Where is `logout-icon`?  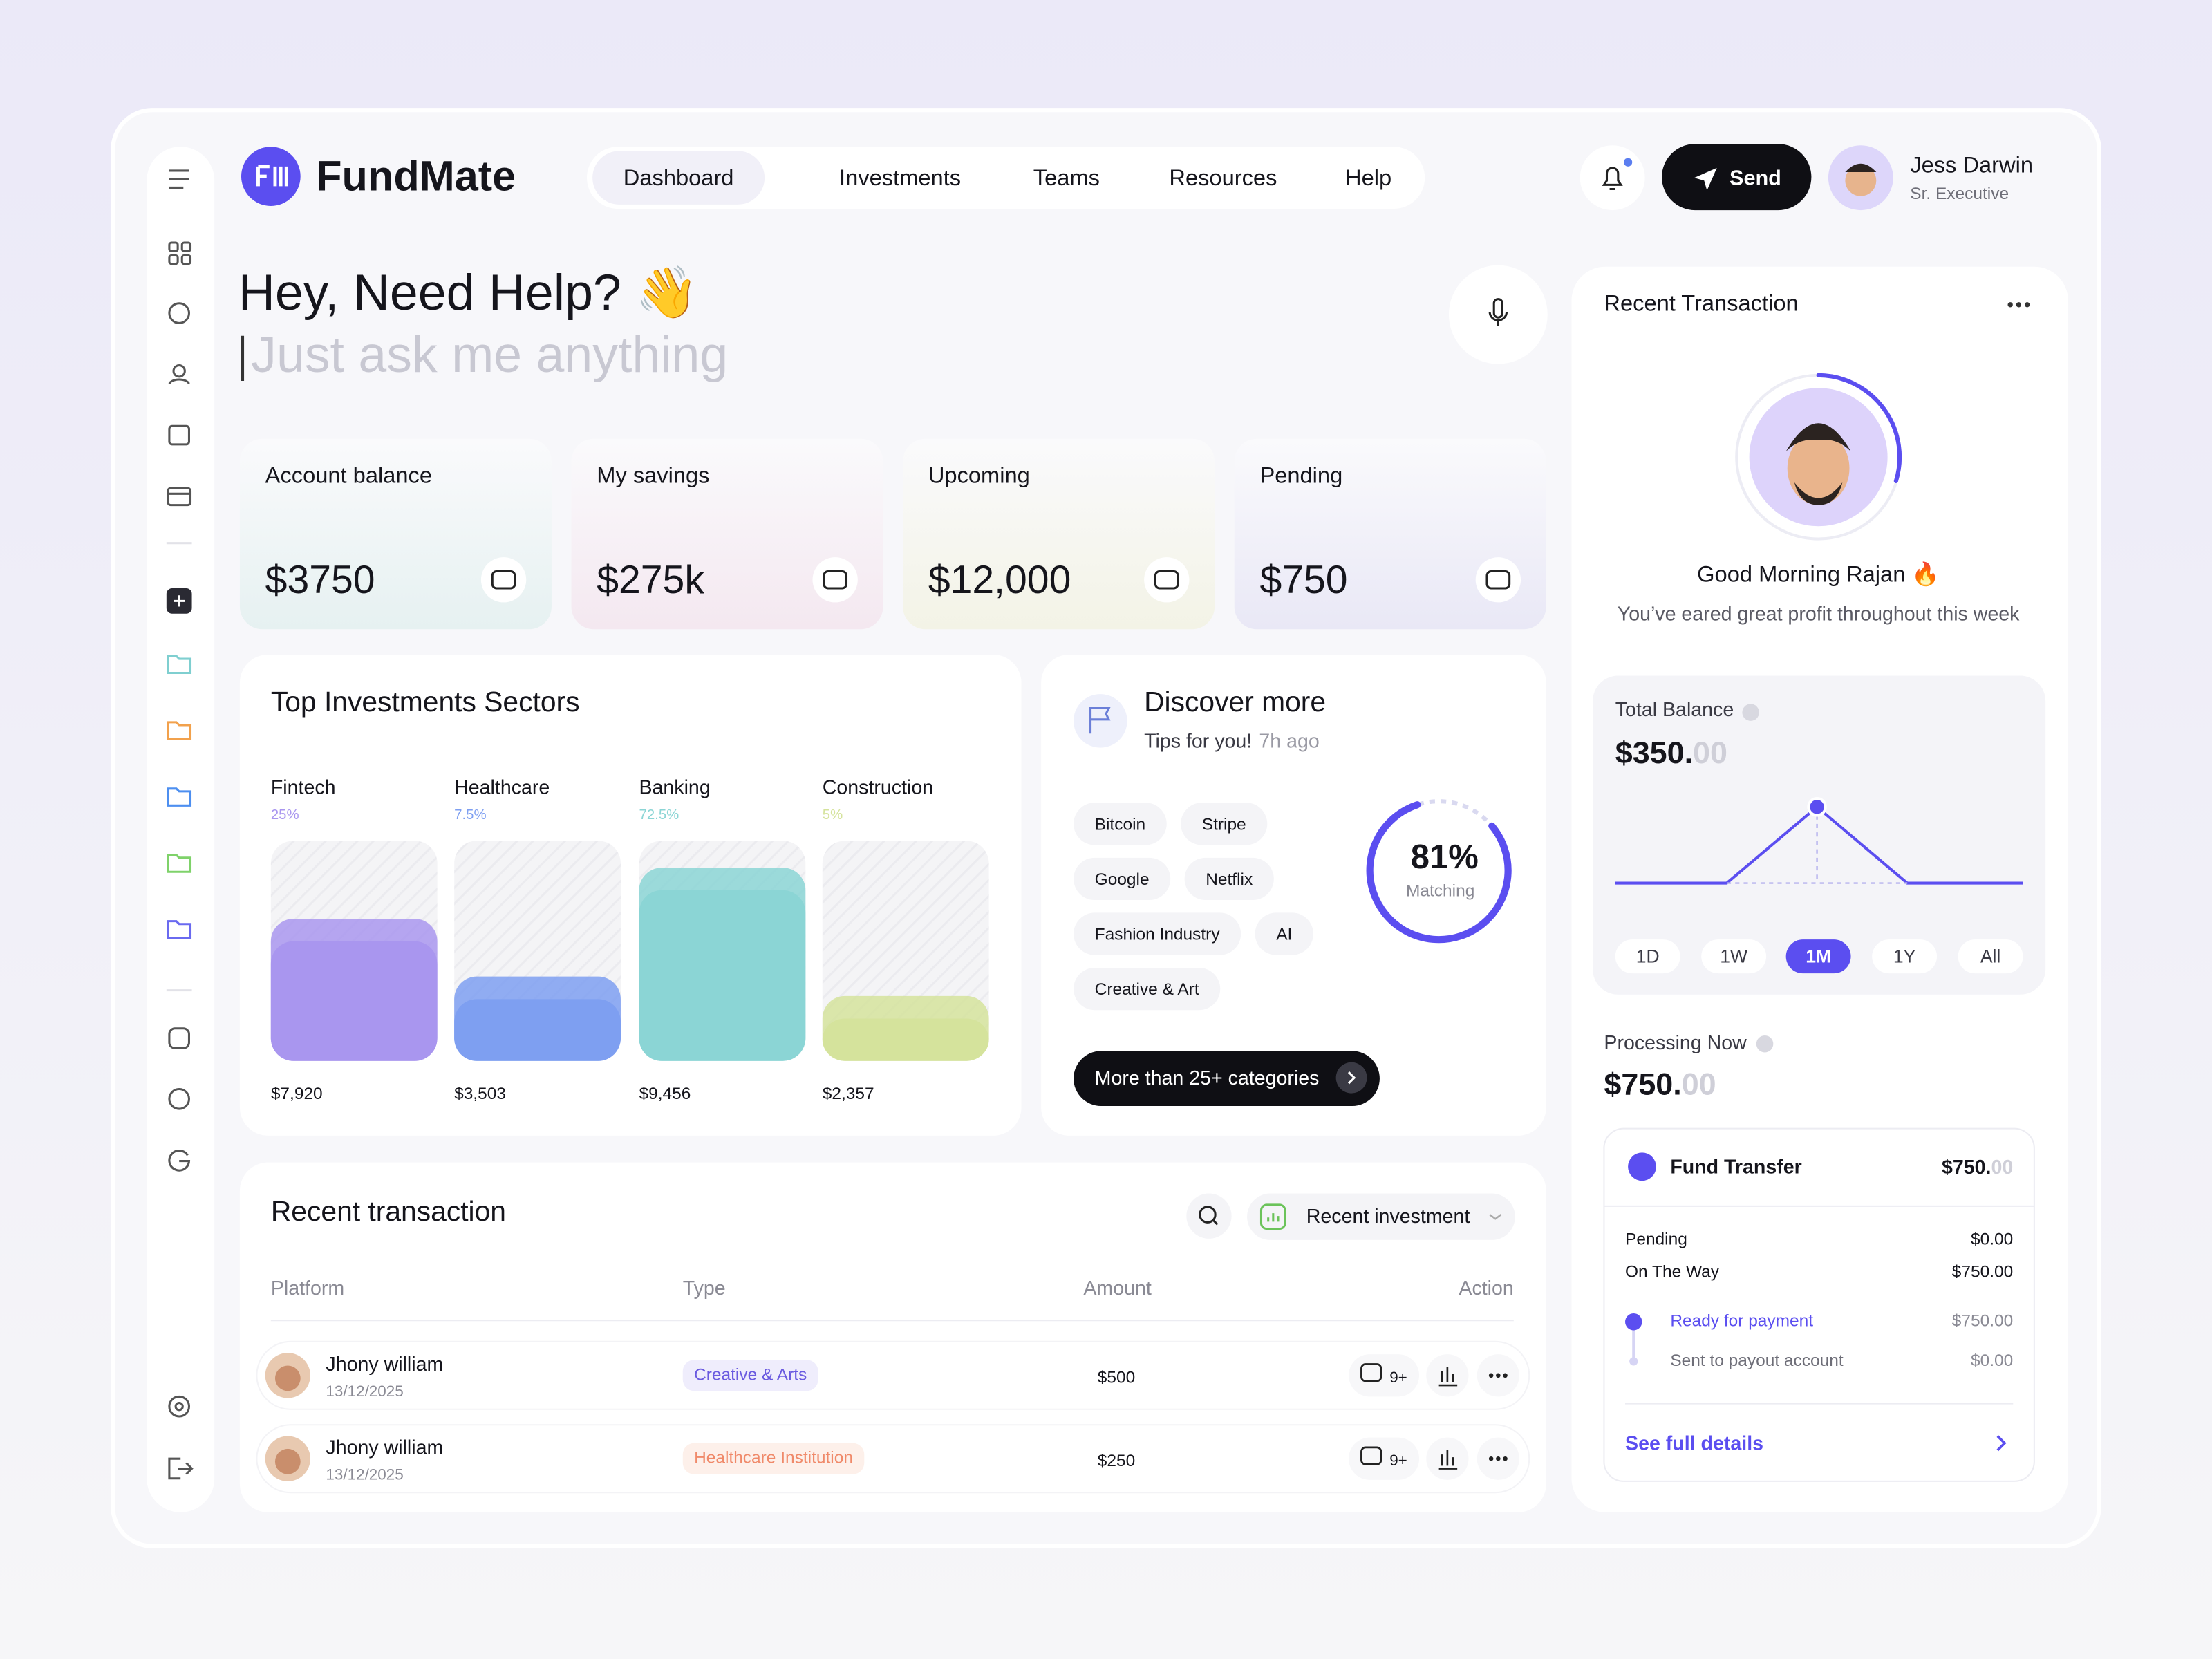 logout-icon is located at coordinates (181, 1469).